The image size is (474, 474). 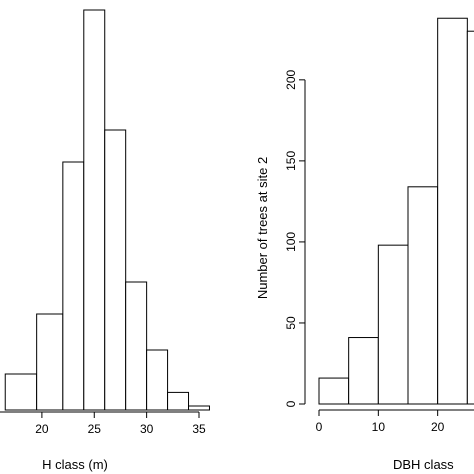 I want to click on y-tick-label: 50, so click(x=291, y=323).